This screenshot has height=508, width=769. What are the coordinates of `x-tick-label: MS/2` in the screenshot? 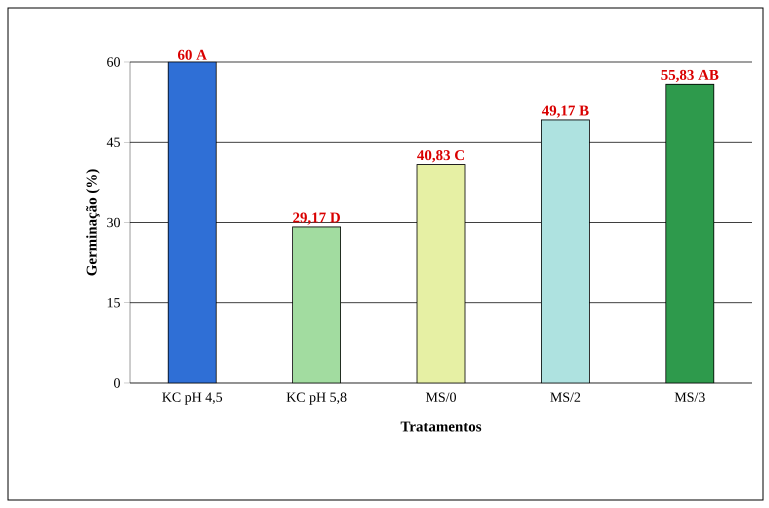 It's located at (565, 397).